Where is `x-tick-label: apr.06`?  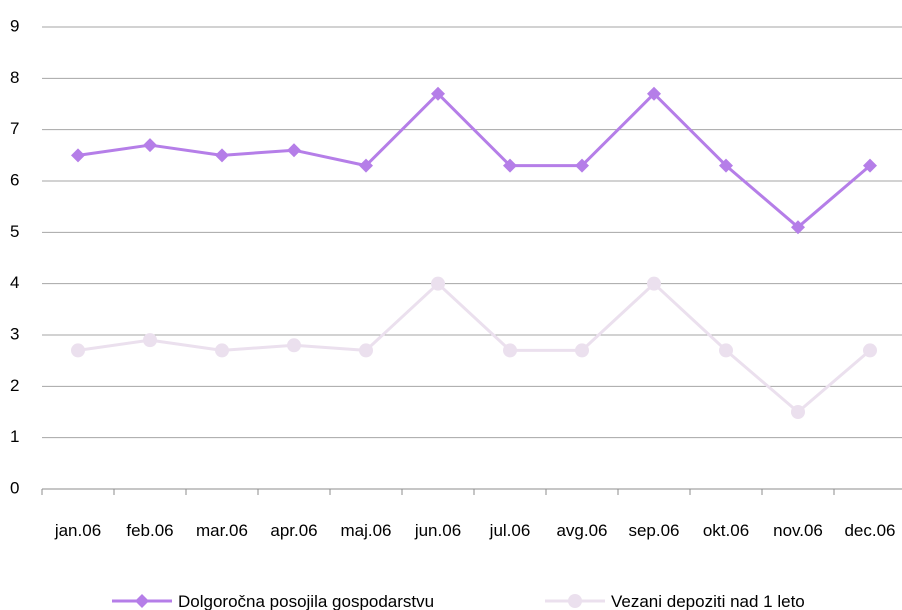 x-tick-label: apr.06 is located at coordinates (293, 530).